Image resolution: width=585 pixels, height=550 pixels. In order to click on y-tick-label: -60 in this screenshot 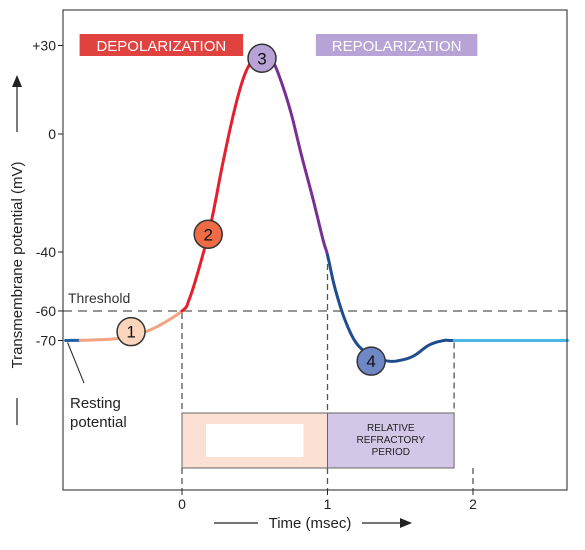, I will do `click(46, 311)`.